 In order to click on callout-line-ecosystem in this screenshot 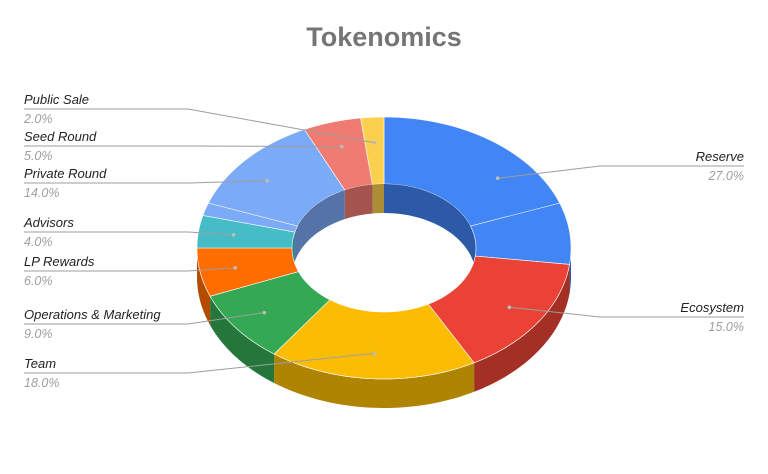, I will do `click(626, 312)`.